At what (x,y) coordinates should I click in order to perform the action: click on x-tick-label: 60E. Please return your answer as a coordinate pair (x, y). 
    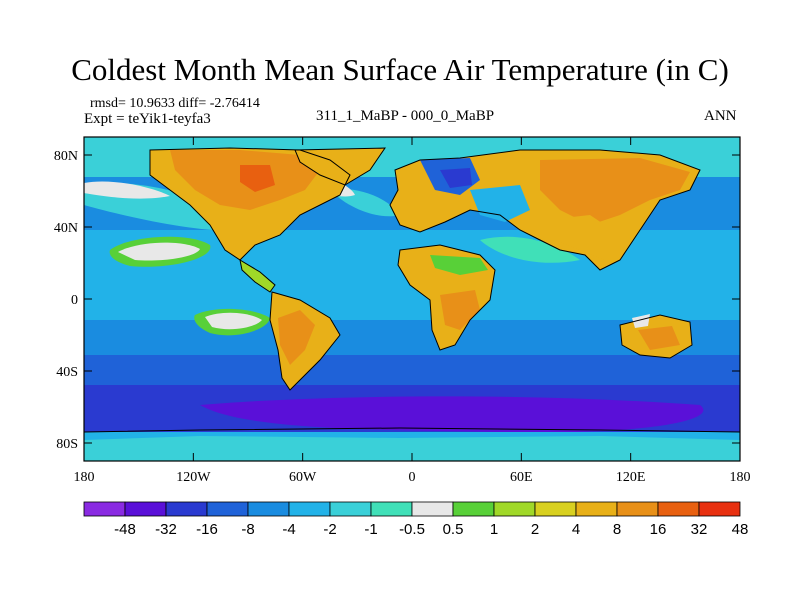
    Looking at the image, I should click on (521, 477).